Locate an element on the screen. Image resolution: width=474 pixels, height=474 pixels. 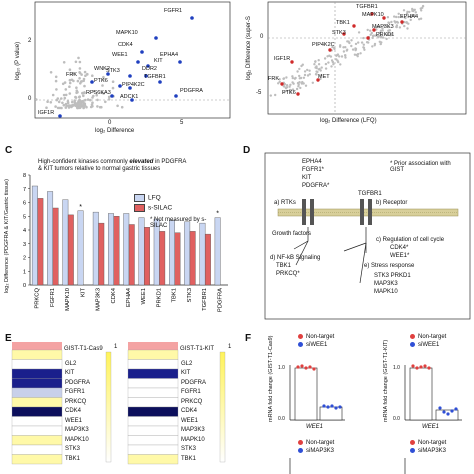
d-prkcq: PRKCQ* is located at coordinates (288, 274).